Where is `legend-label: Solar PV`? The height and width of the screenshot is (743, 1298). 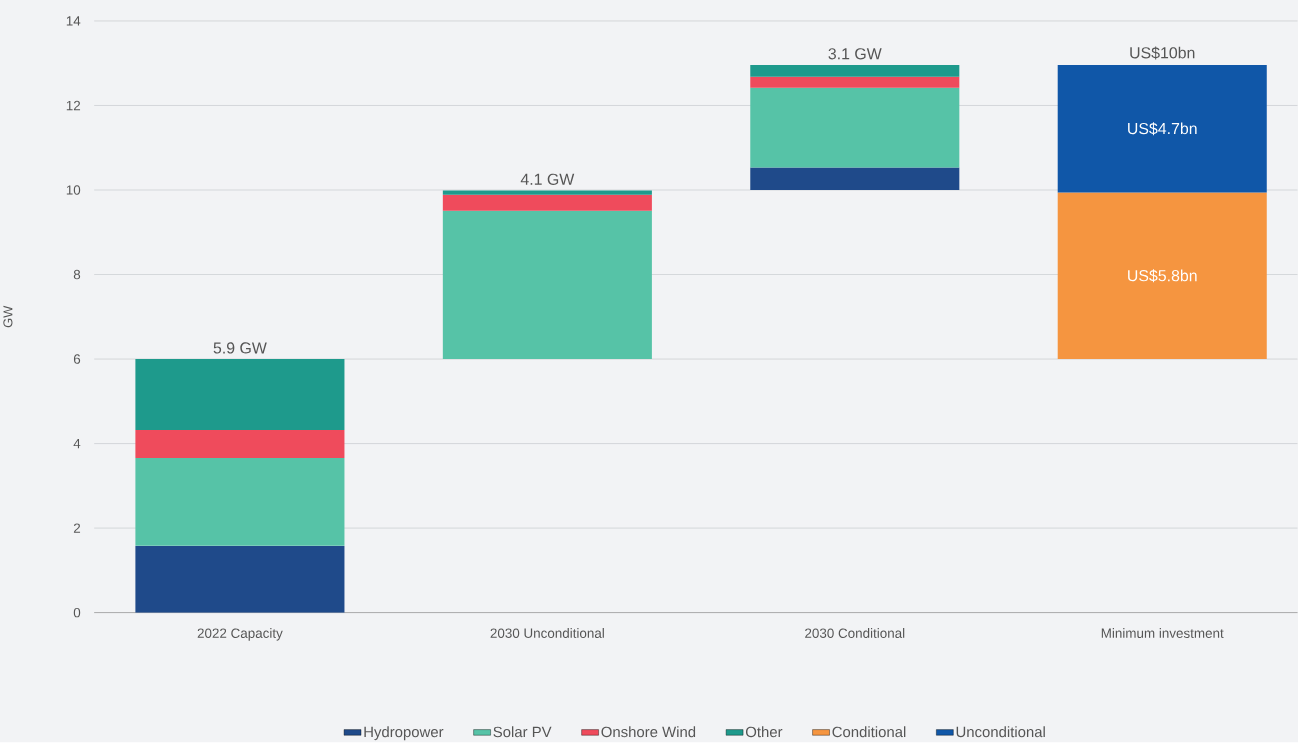
legend-label: Solar PV is located at coordinates (522, 732).